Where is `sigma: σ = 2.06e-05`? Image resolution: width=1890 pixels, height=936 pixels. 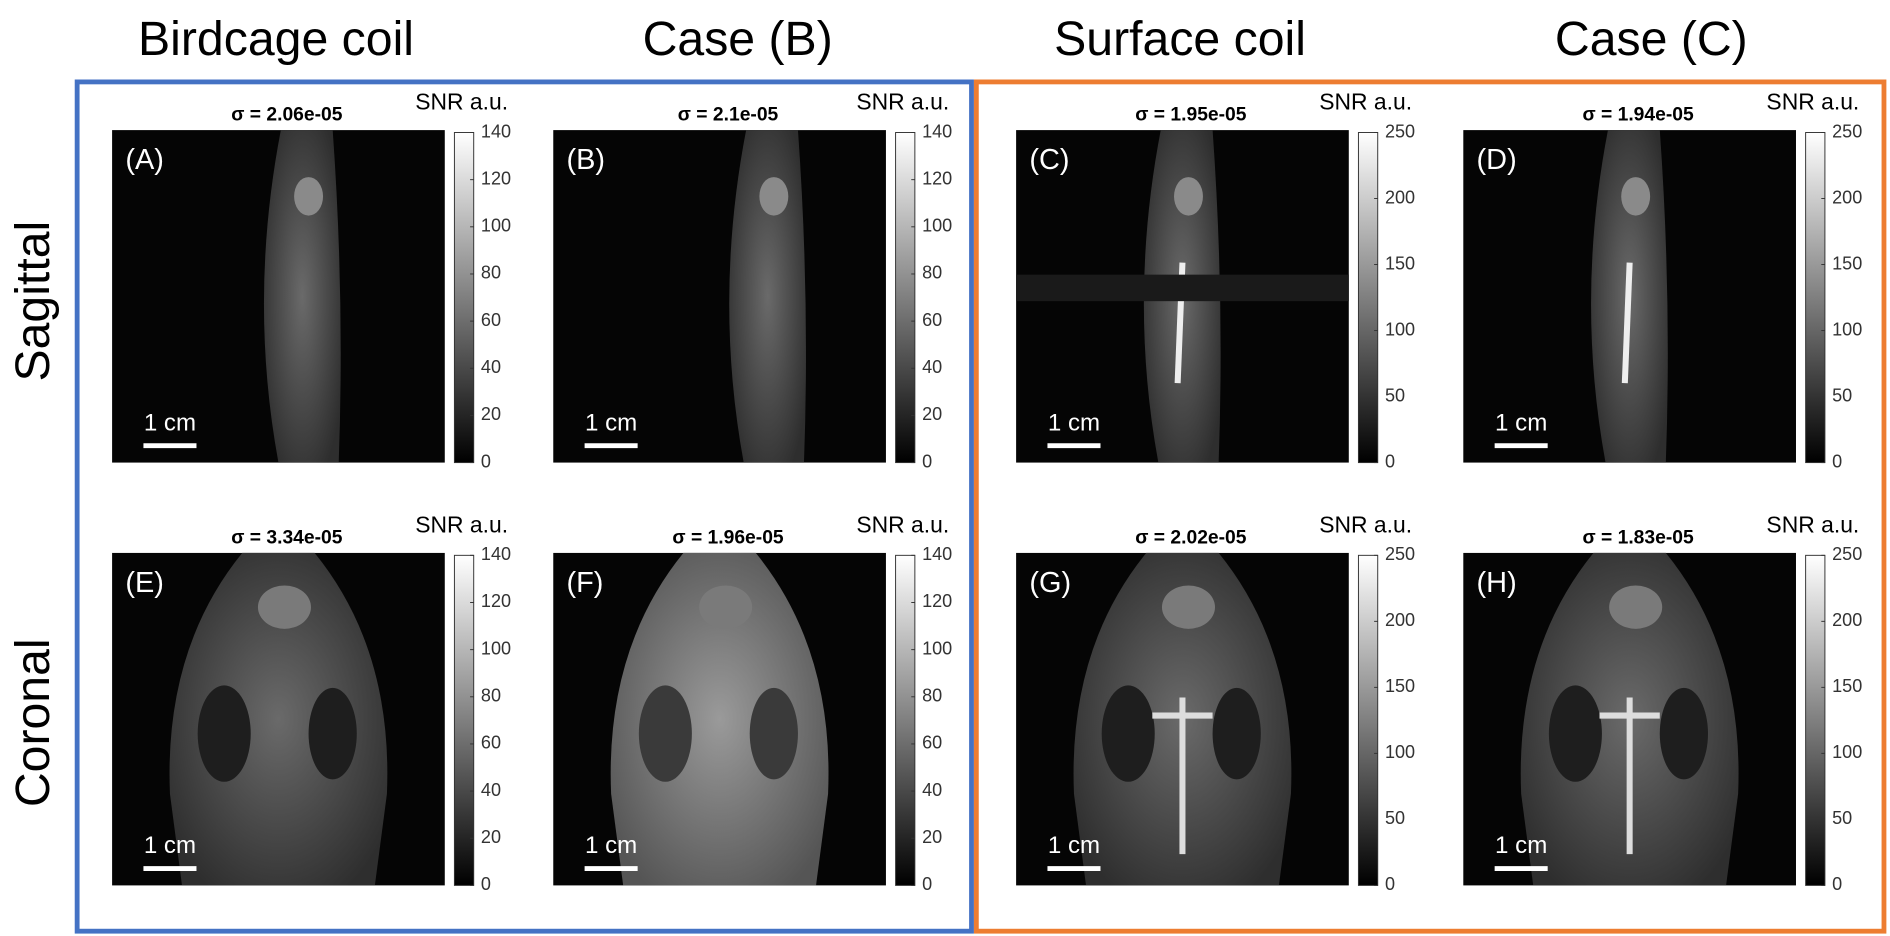
sigma: σ = 2.06e-05 is located at coordinates (287, 115).